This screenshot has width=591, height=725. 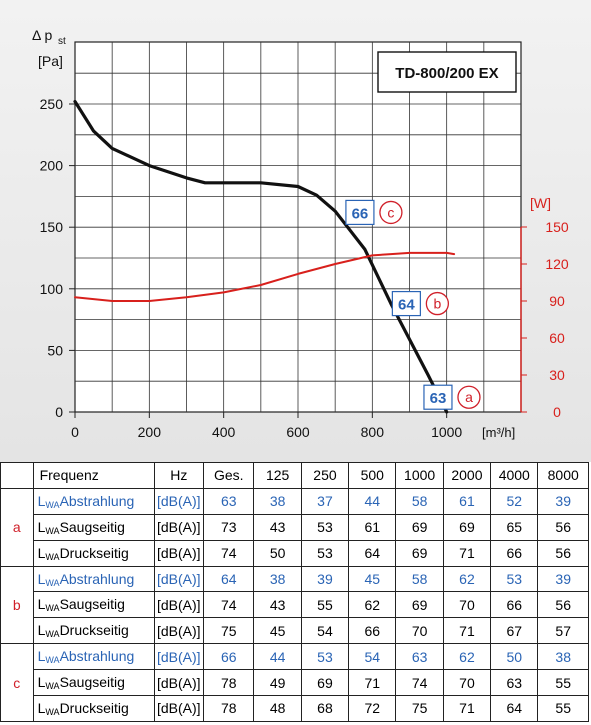 I want to click on cell-value: 53, so click(x=325, y=657).